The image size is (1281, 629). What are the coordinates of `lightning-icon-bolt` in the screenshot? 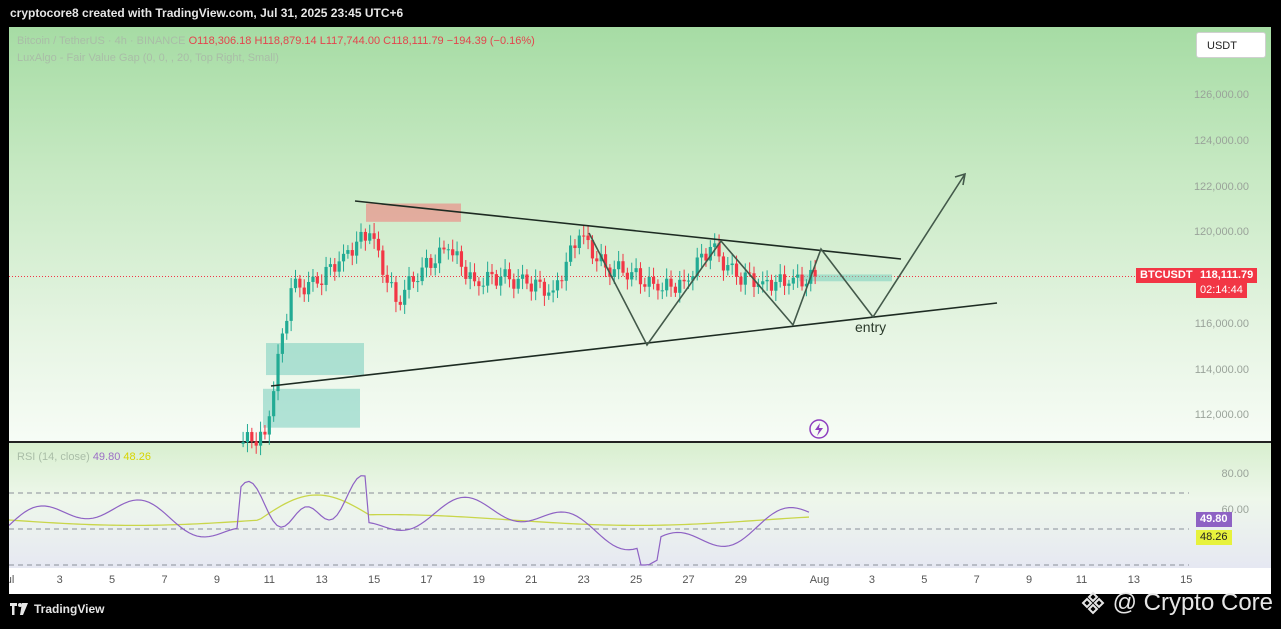 It's located at (819, 429).